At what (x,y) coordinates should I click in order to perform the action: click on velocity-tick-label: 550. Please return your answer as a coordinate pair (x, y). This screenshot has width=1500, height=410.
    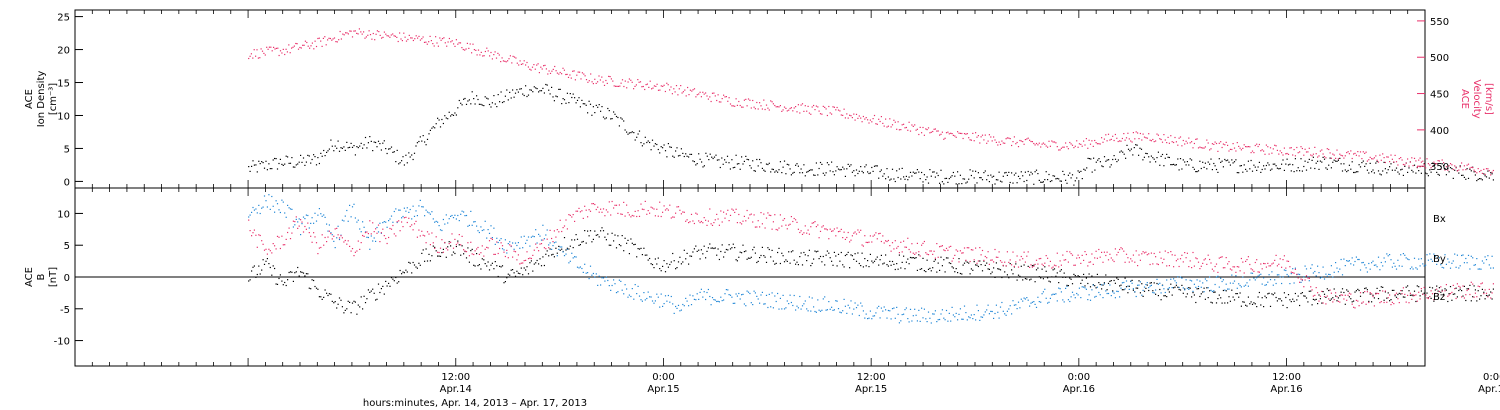
    Looking at the image, I should click on (1439, 22).